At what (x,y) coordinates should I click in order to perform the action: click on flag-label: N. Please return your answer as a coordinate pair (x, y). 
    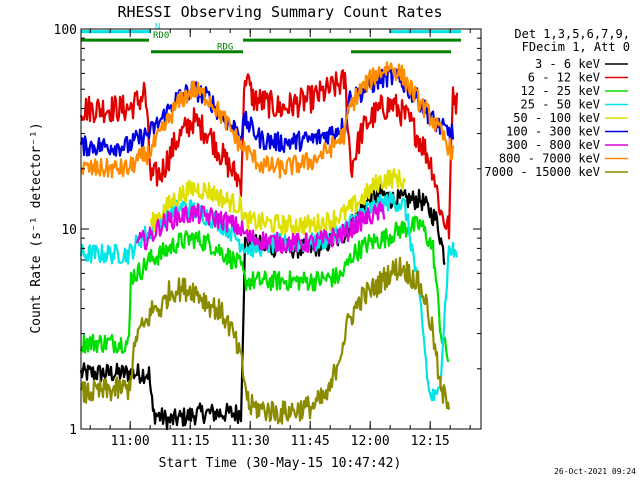
    Looking at the image, I should click on (157, 28).